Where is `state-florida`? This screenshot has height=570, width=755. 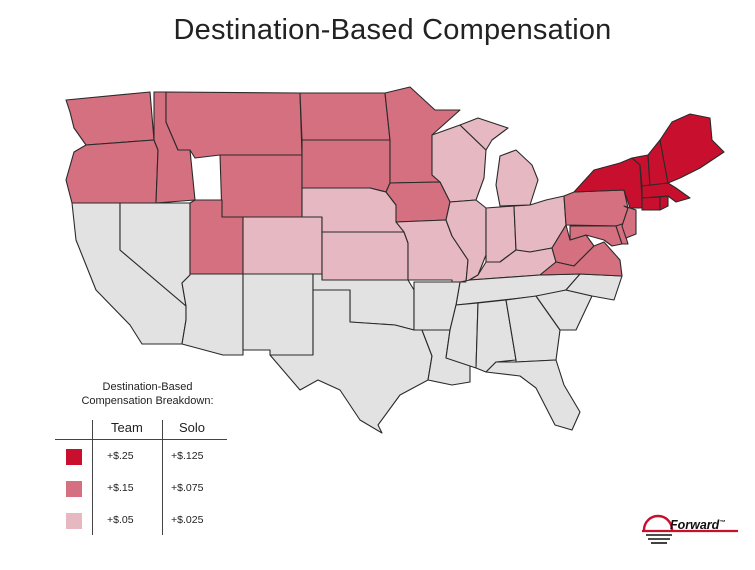 state-florida is located at coordinates (533, 395).